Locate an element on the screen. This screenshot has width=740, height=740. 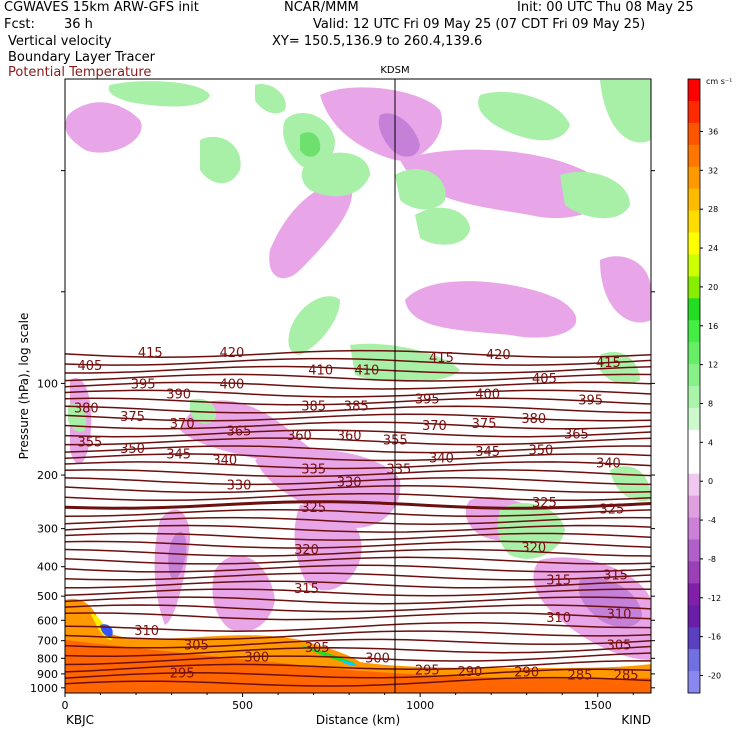
theta-label: 300 is located at coordinates (377, 658).